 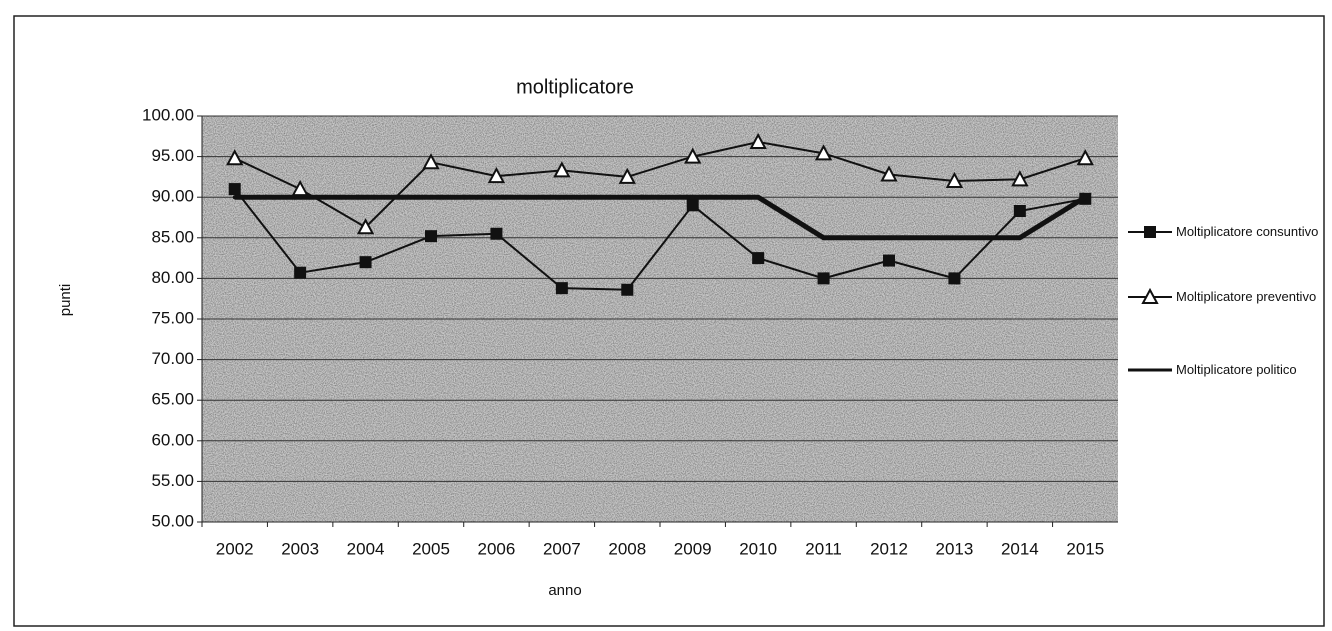 What do you see at coordinates (693, 548) in the screenshot?
I see `x-tick-label: 2009` at bounding box center [693, 548].